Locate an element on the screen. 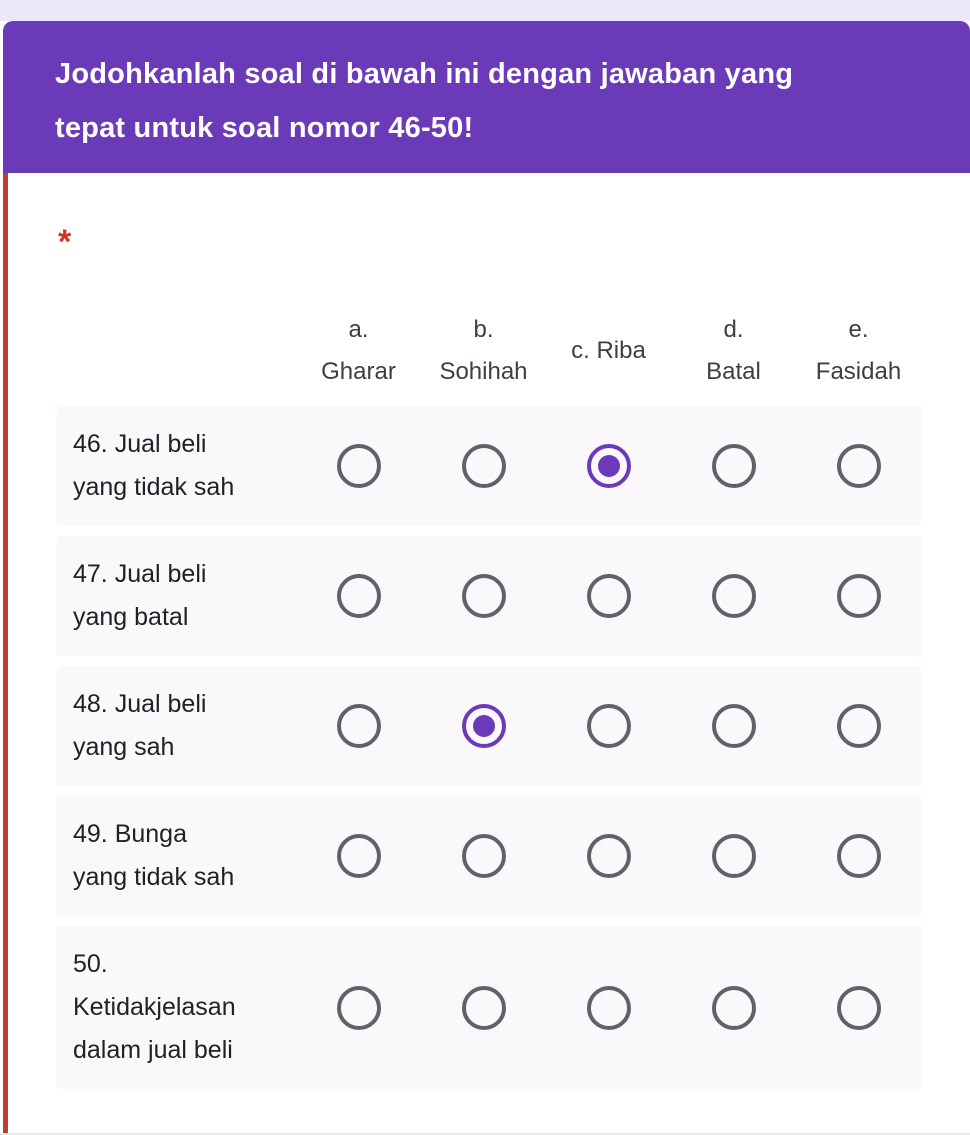 The width and height of the screenshot is (970, 1135). column-header-b-sohihah: b. Sohihah is located at coordinates (483, 350).